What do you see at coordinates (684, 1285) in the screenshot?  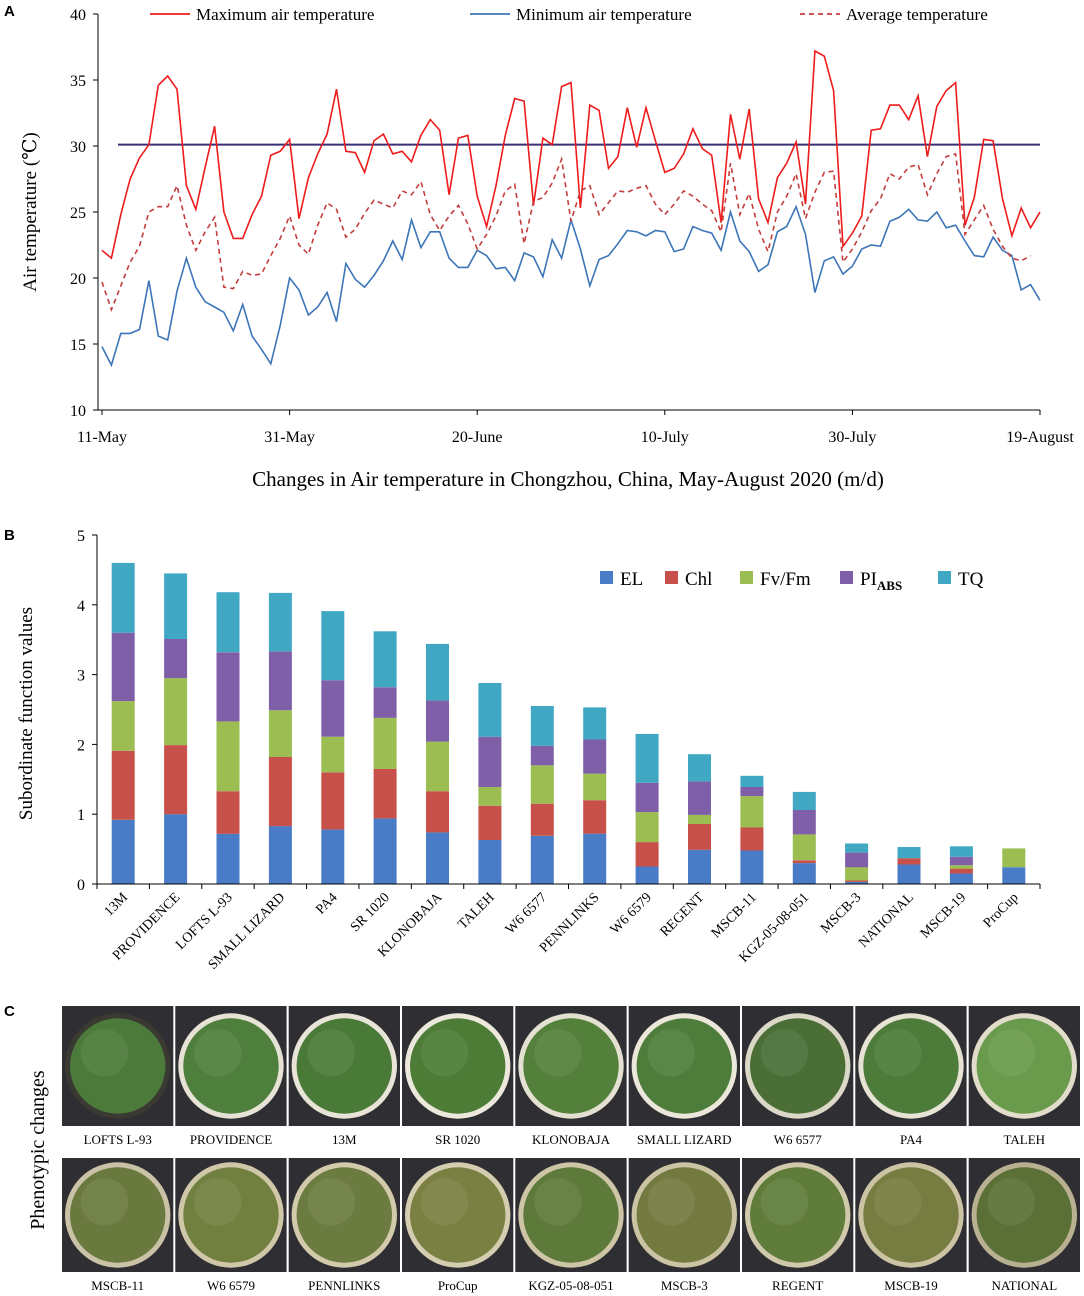 I see `photo-label: MSCB-3` at bounding box center [684, 1285].